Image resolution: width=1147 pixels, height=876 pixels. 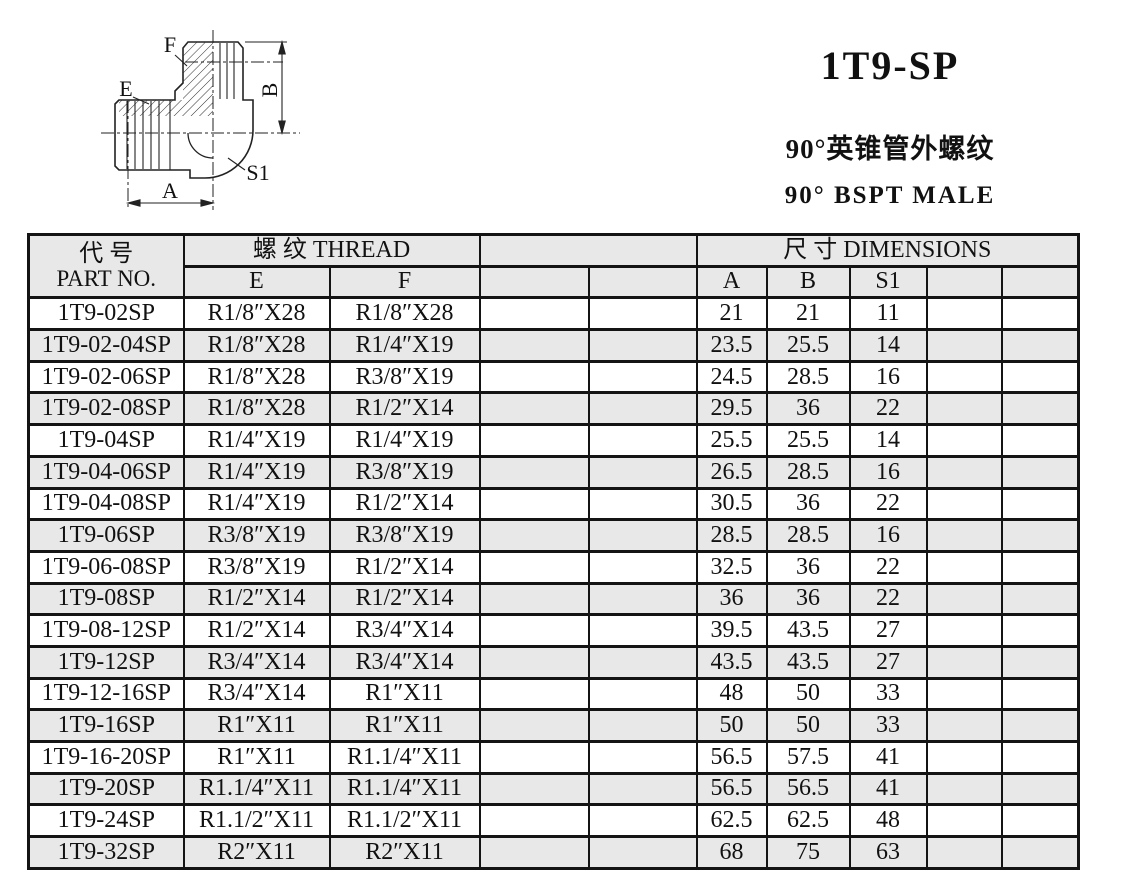 What do you see at coordinates (404, 757) in the screenshot?
I see `thread-f-cell: R1.1/4″X11` at bounding box center [404, 757].